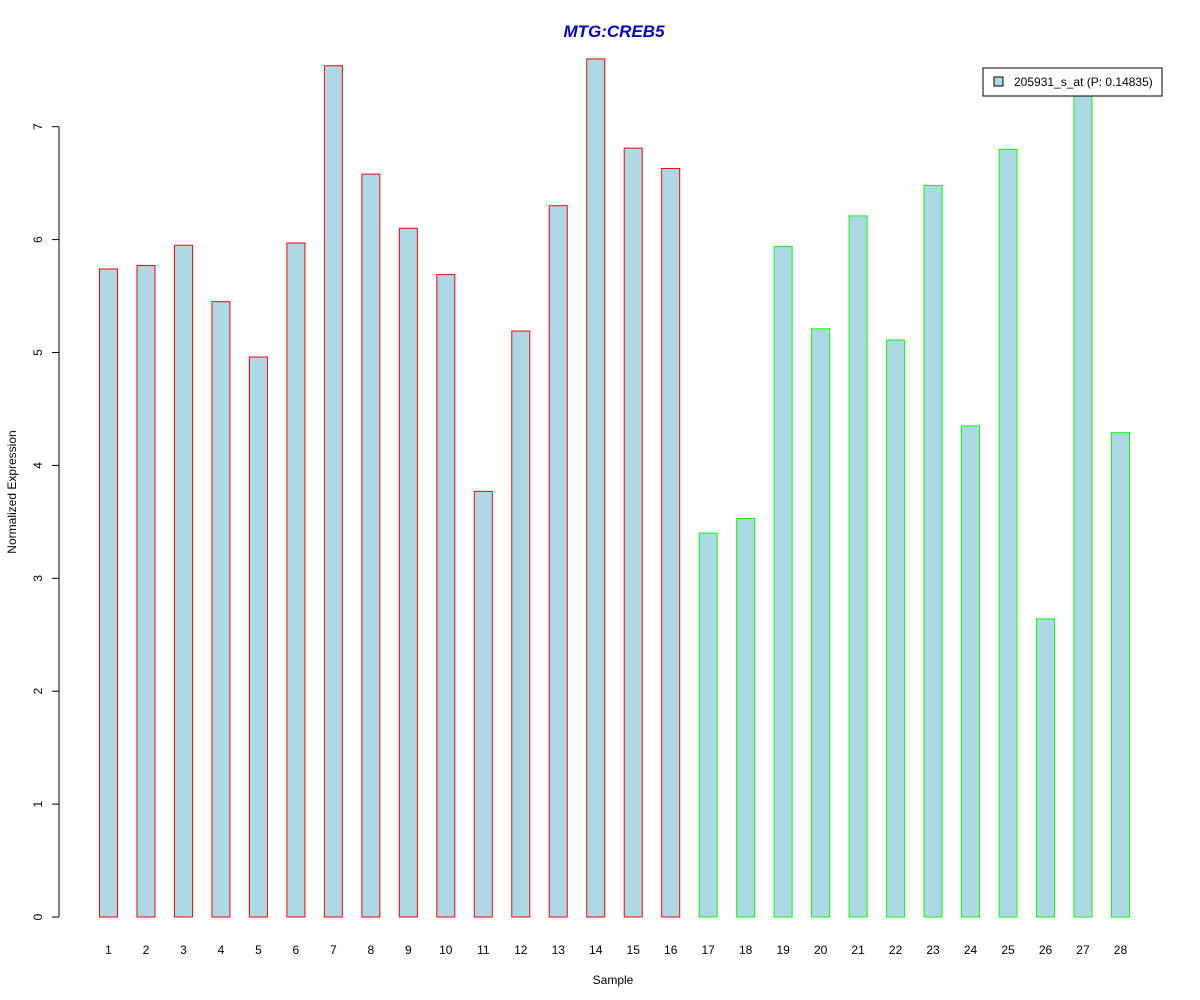 This screenshot has width=1200, height=1000. I want to click on y-tick-label: 7, so click(38, 126).